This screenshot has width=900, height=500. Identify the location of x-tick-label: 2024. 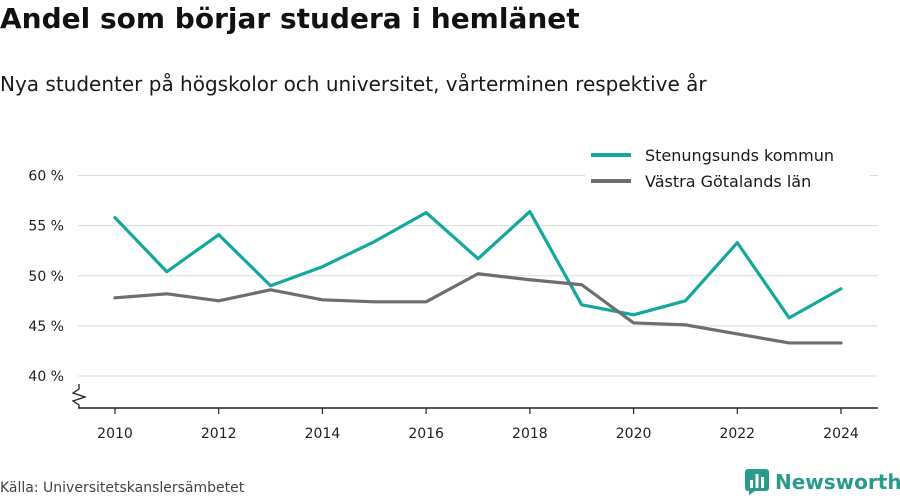
(841, 434).